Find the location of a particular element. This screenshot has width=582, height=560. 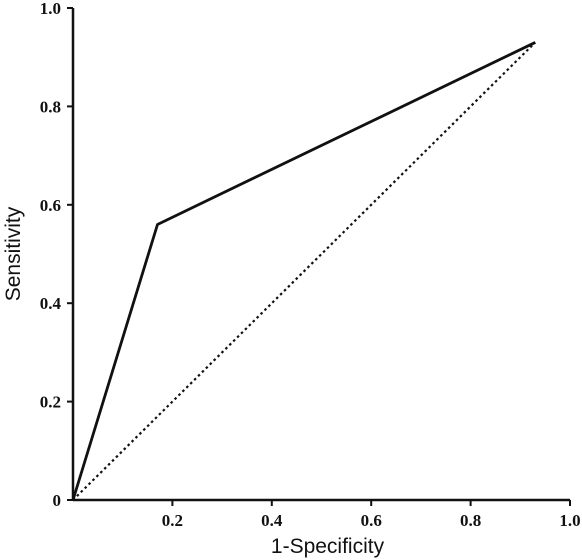

y-axis-title: Sensitivity is located at coordinates (13, 253).